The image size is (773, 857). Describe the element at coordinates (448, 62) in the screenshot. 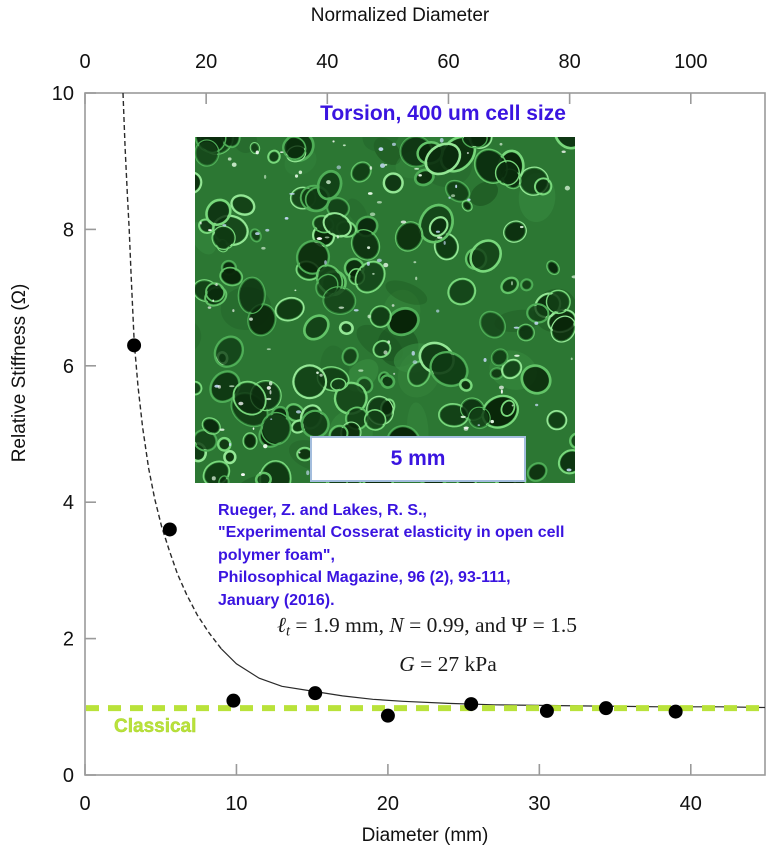

I see `x2-tick-label: 60` at that location.